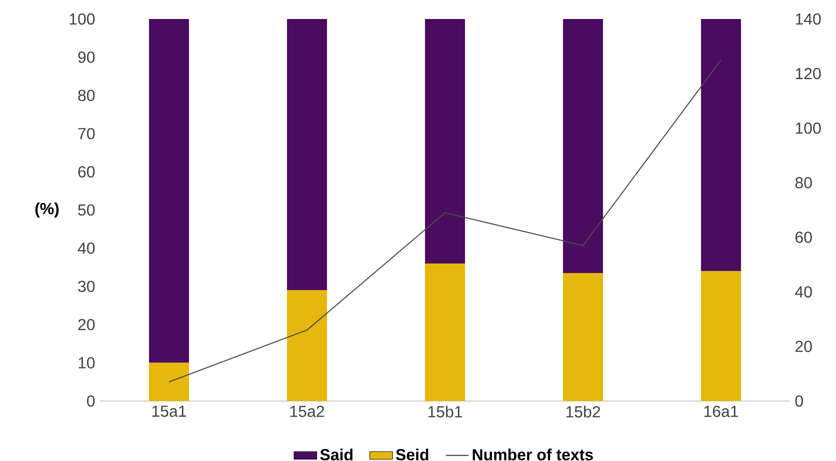 This screenshot has width=836, height=461. I want to click on y2-tick-label: 100, so click(808, 128).